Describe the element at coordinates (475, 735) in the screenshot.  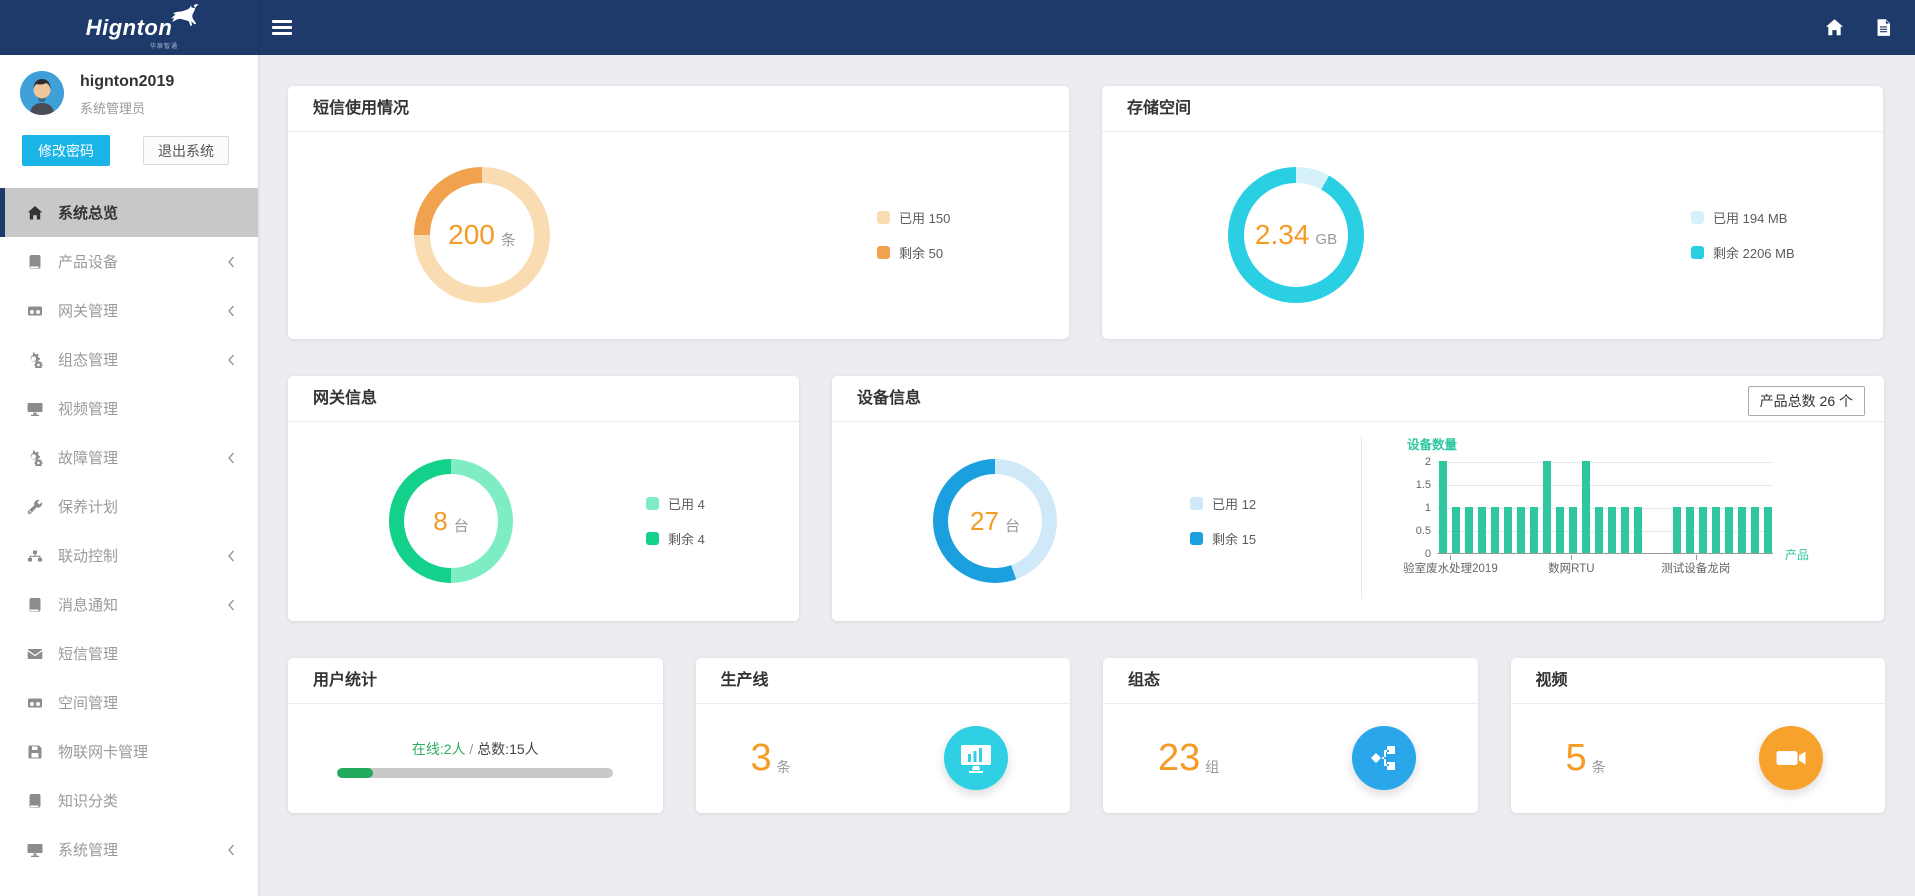
I see `user-stats-card: 用户统计 在线:2人 / 总数:15人` at that location.